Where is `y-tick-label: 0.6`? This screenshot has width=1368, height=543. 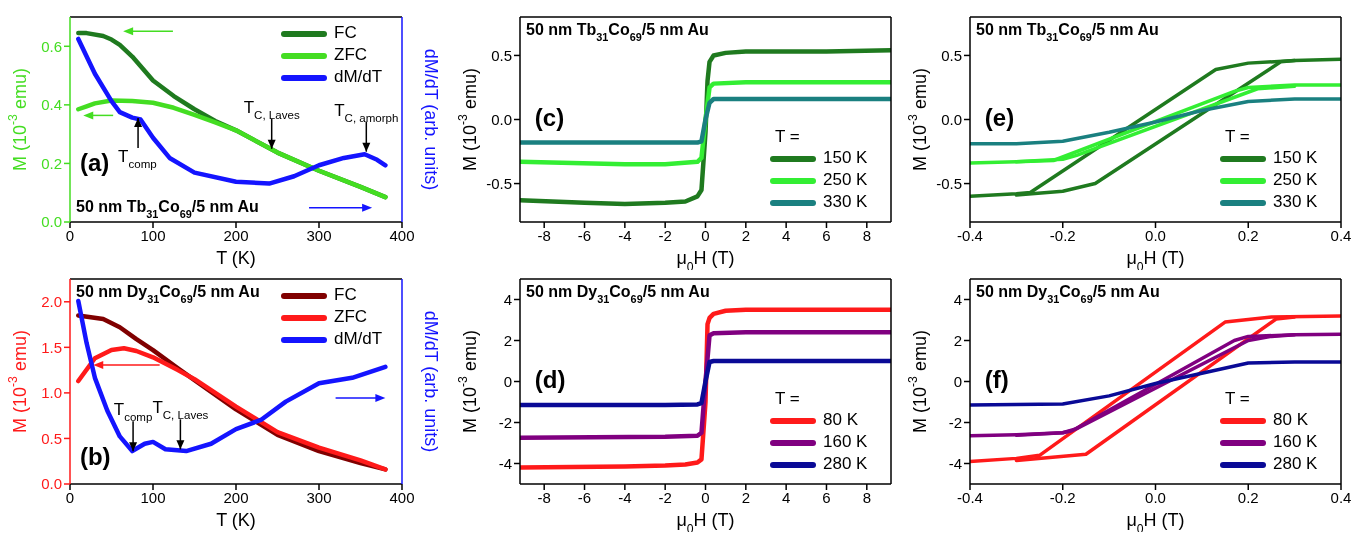 y-tick-label: 0.6 is located at coordinates (51, 46).